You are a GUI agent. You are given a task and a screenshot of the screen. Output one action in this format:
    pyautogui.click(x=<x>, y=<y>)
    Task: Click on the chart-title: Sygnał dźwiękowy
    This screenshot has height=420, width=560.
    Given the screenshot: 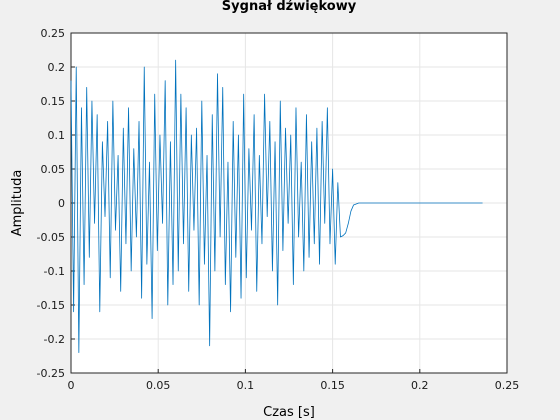 What is the action you would take?
    pyautogui.click(x=289, y=7)
    